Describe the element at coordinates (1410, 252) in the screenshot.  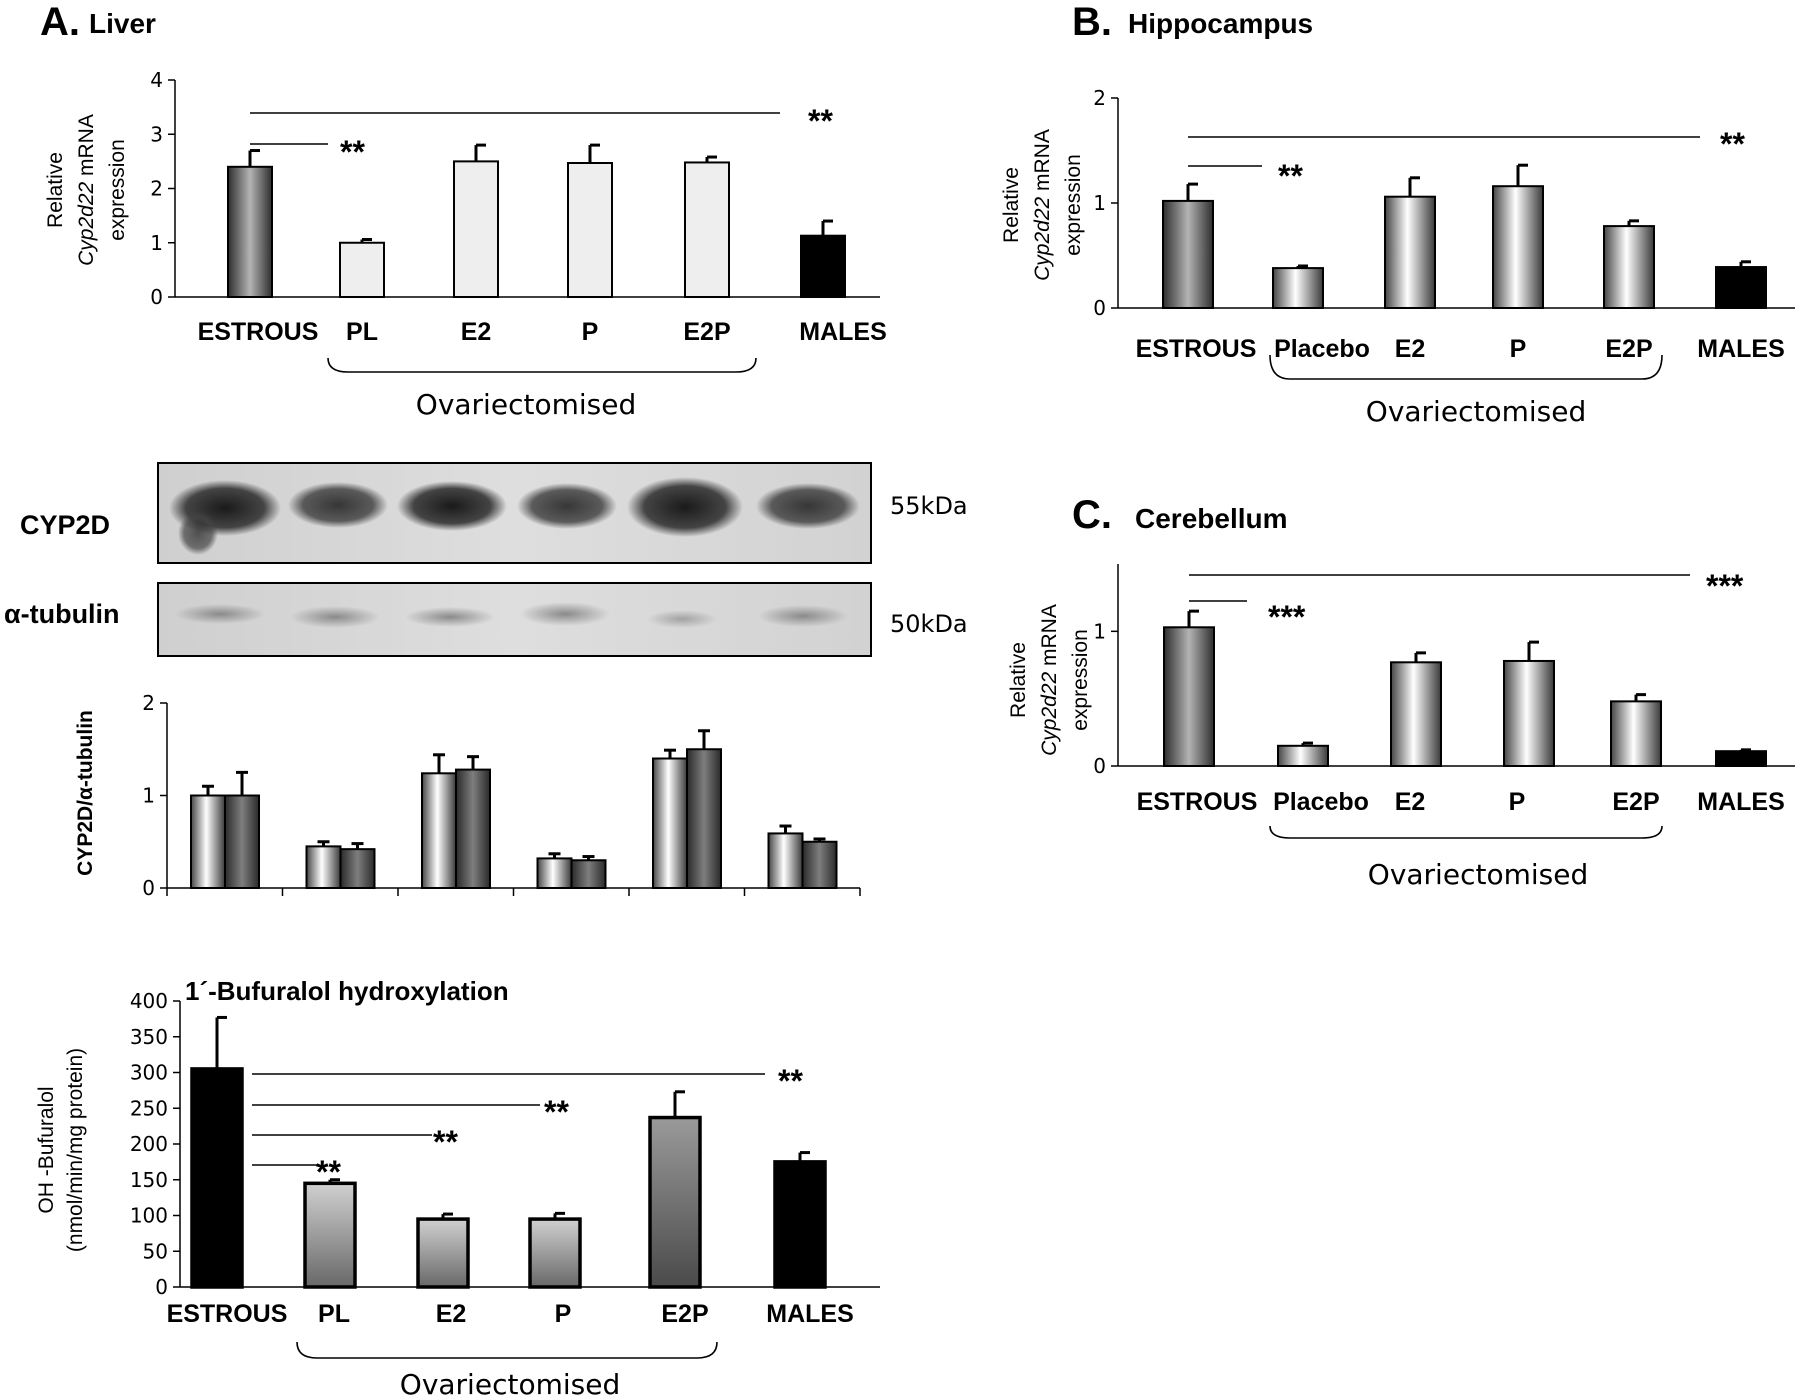
I see `hippocampus_mrna-bar-e2` at that location.